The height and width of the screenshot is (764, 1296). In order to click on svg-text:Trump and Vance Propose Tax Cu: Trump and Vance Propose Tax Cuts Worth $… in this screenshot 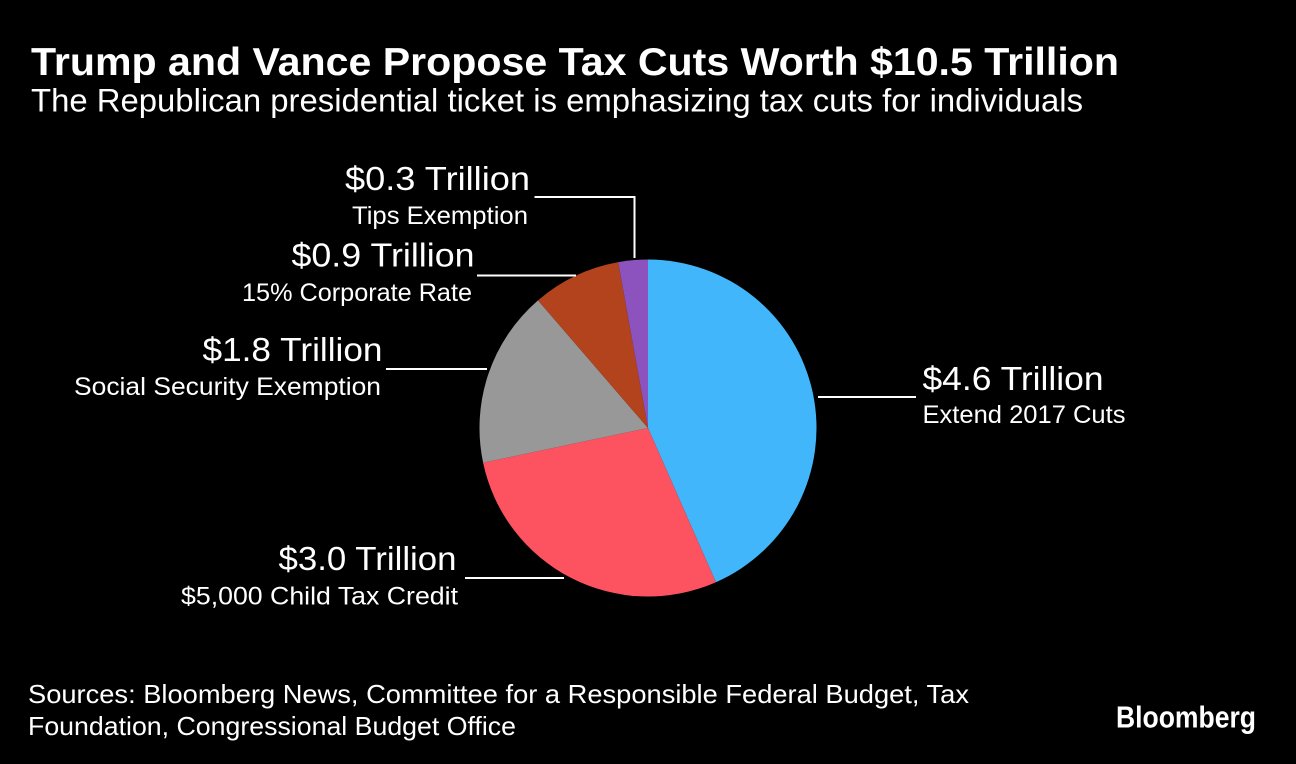, I will do `click(575, 62)`.